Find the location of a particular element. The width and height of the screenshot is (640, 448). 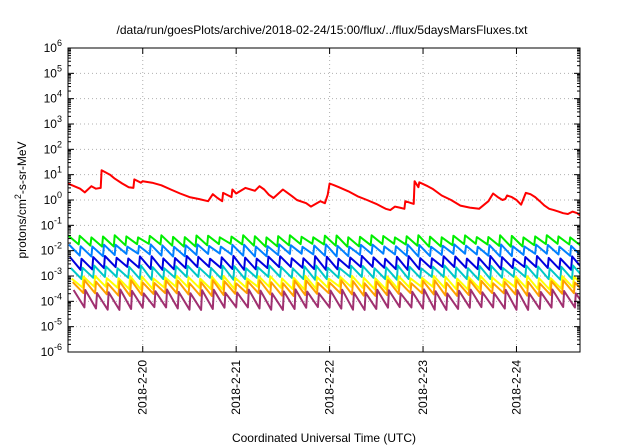

y-tick-label: 10⁵ is located at coordinates (53, 71).